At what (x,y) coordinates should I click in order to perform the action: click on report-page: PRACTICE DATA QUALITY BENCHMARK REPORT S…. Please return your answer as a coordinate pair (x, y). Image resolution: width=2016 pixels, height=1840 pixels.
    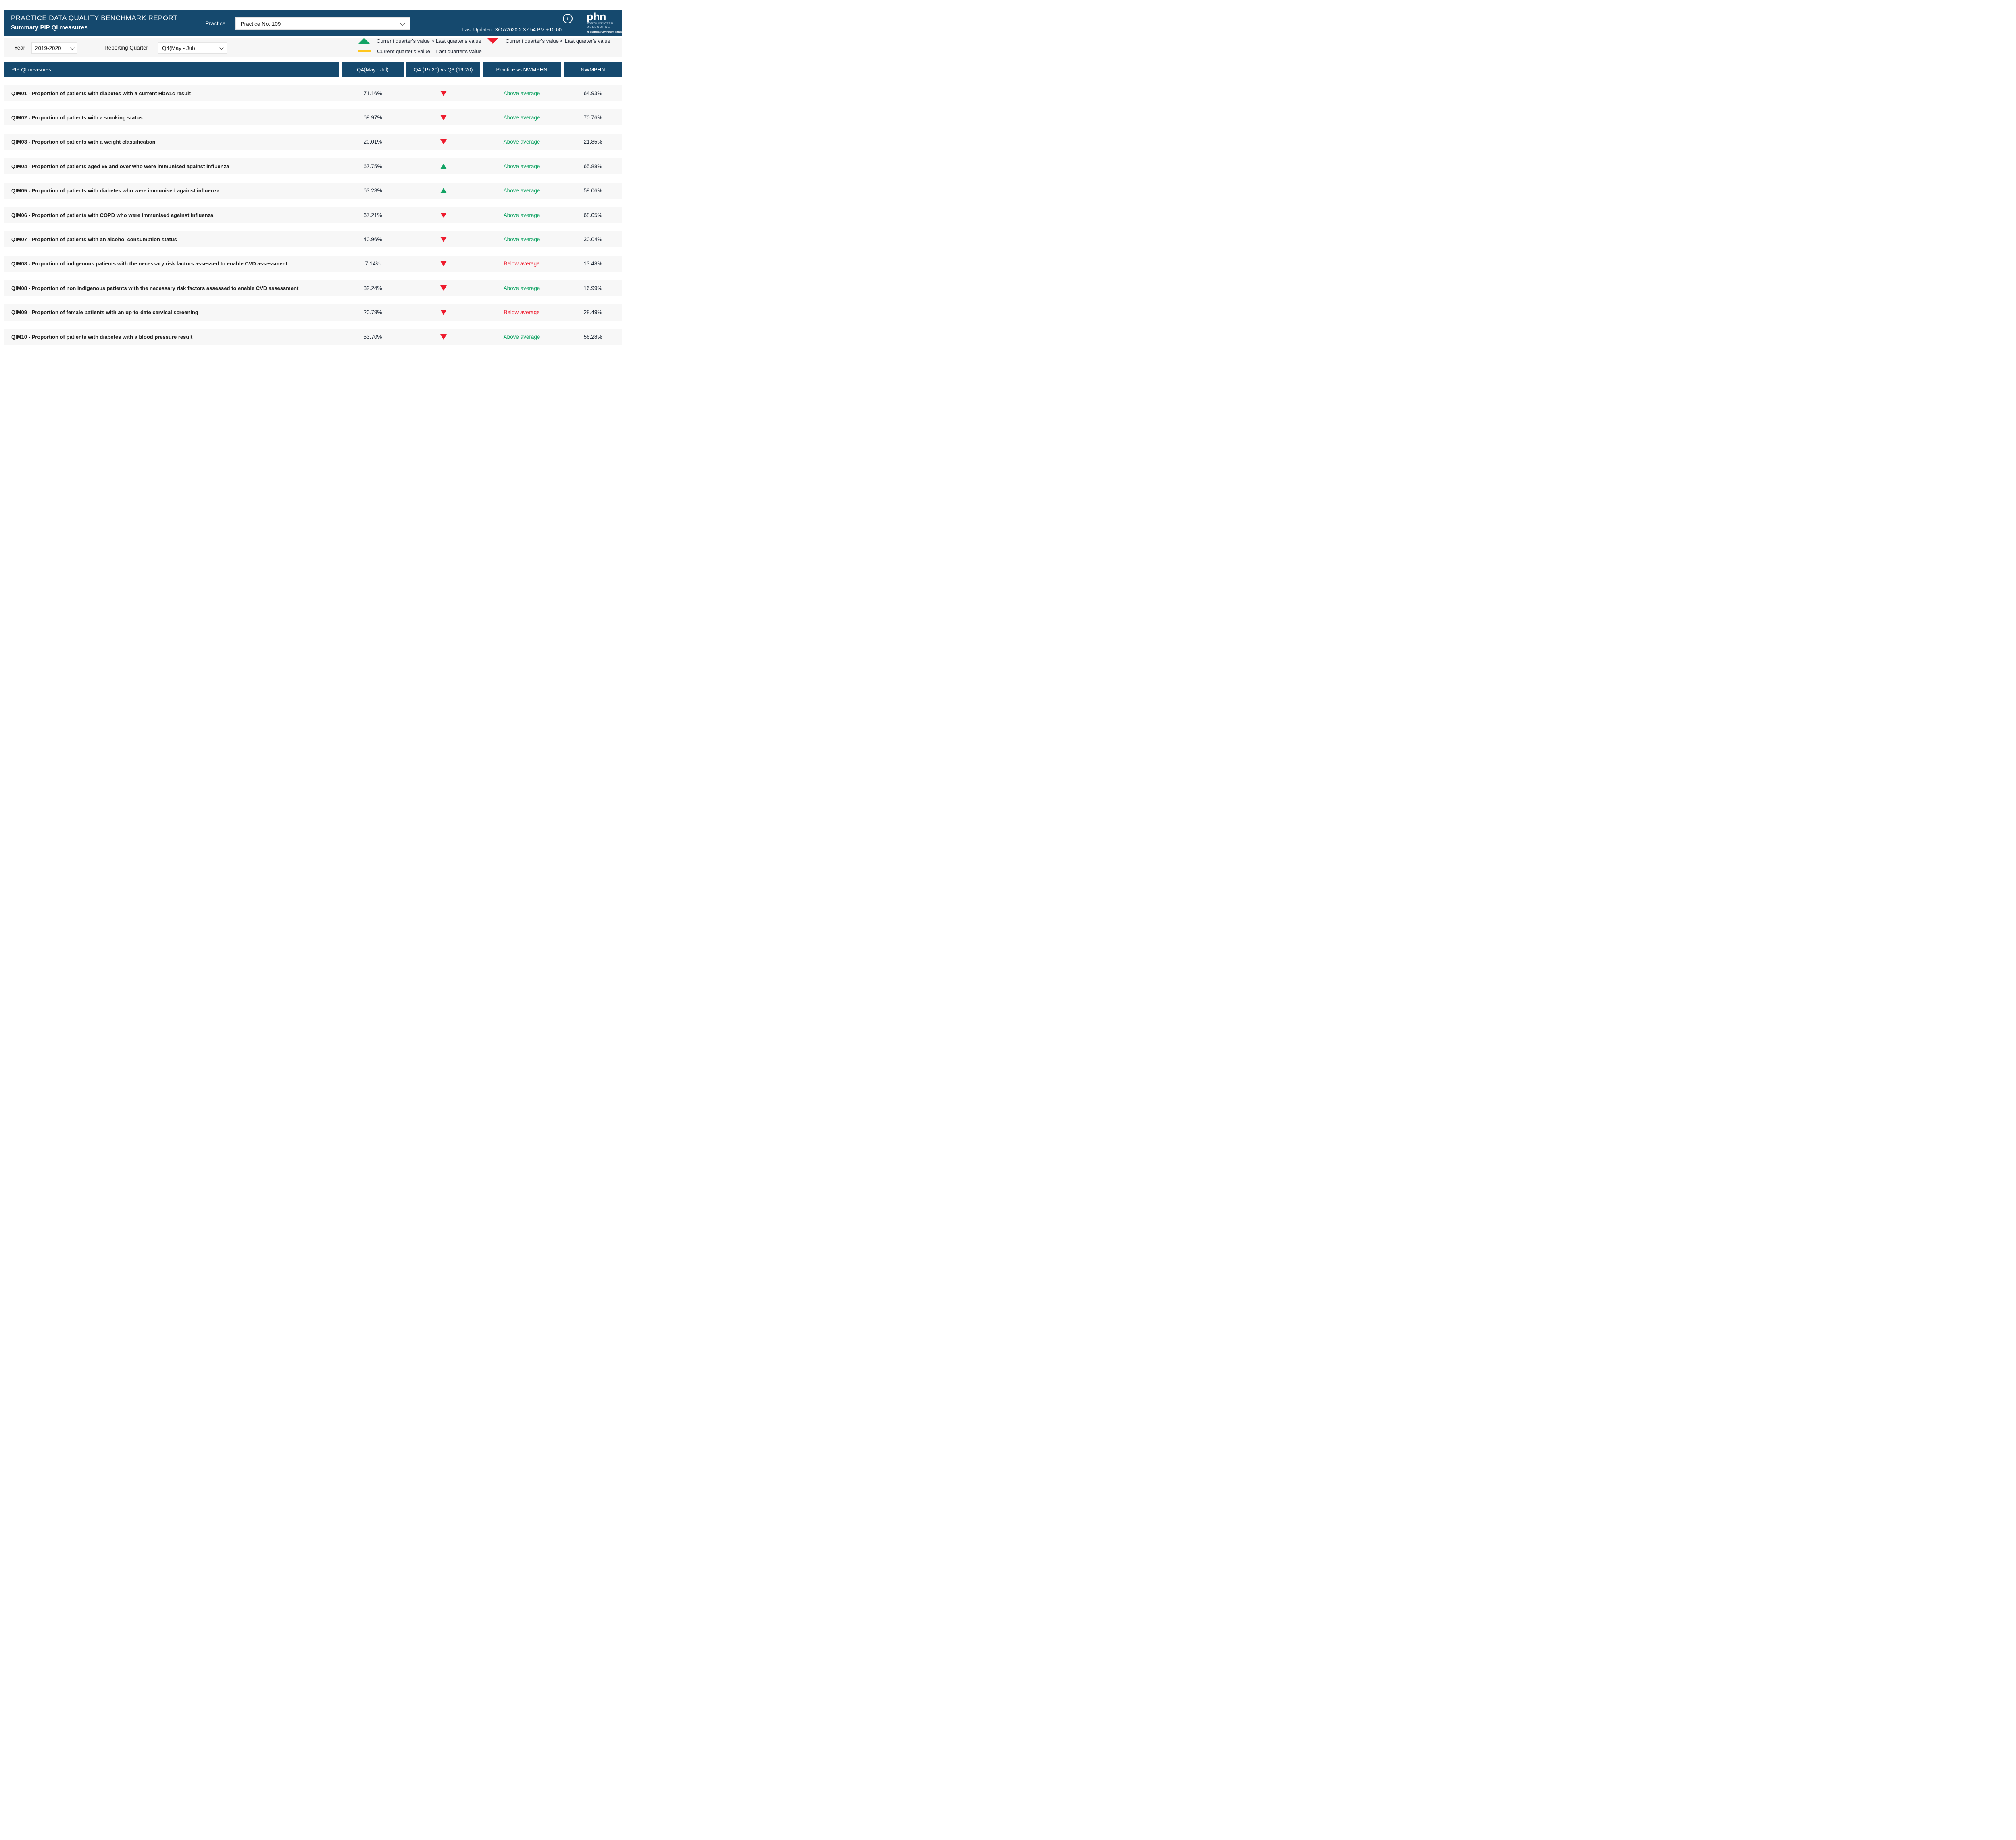
    Looking at the image, I should click on (322, 184).